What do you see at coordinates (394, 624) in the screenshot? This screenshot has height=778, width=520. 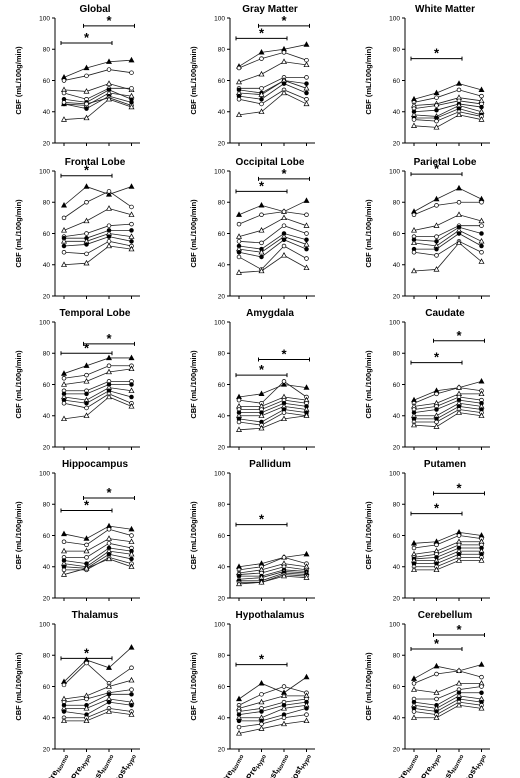 I see `y-tick-label: 100` at bounding box center [394, 624].